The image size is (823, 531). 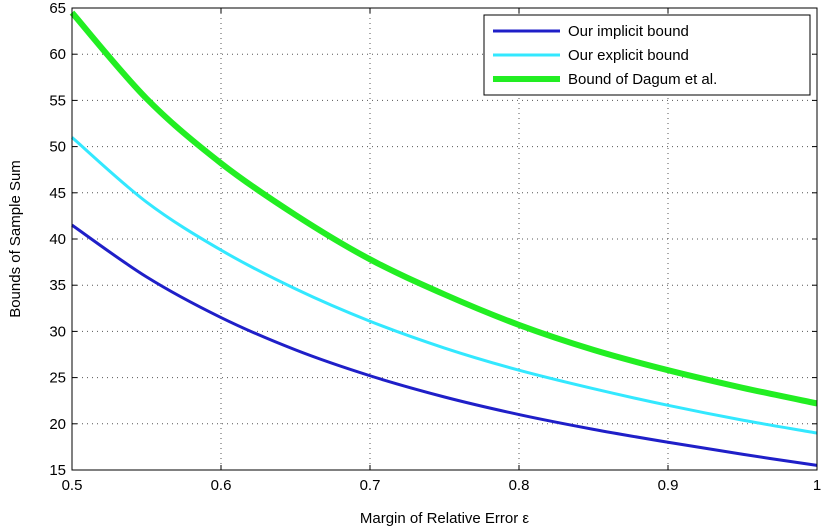 I want to click on x-tick-label: 0.8, so click(x=519, y=485).